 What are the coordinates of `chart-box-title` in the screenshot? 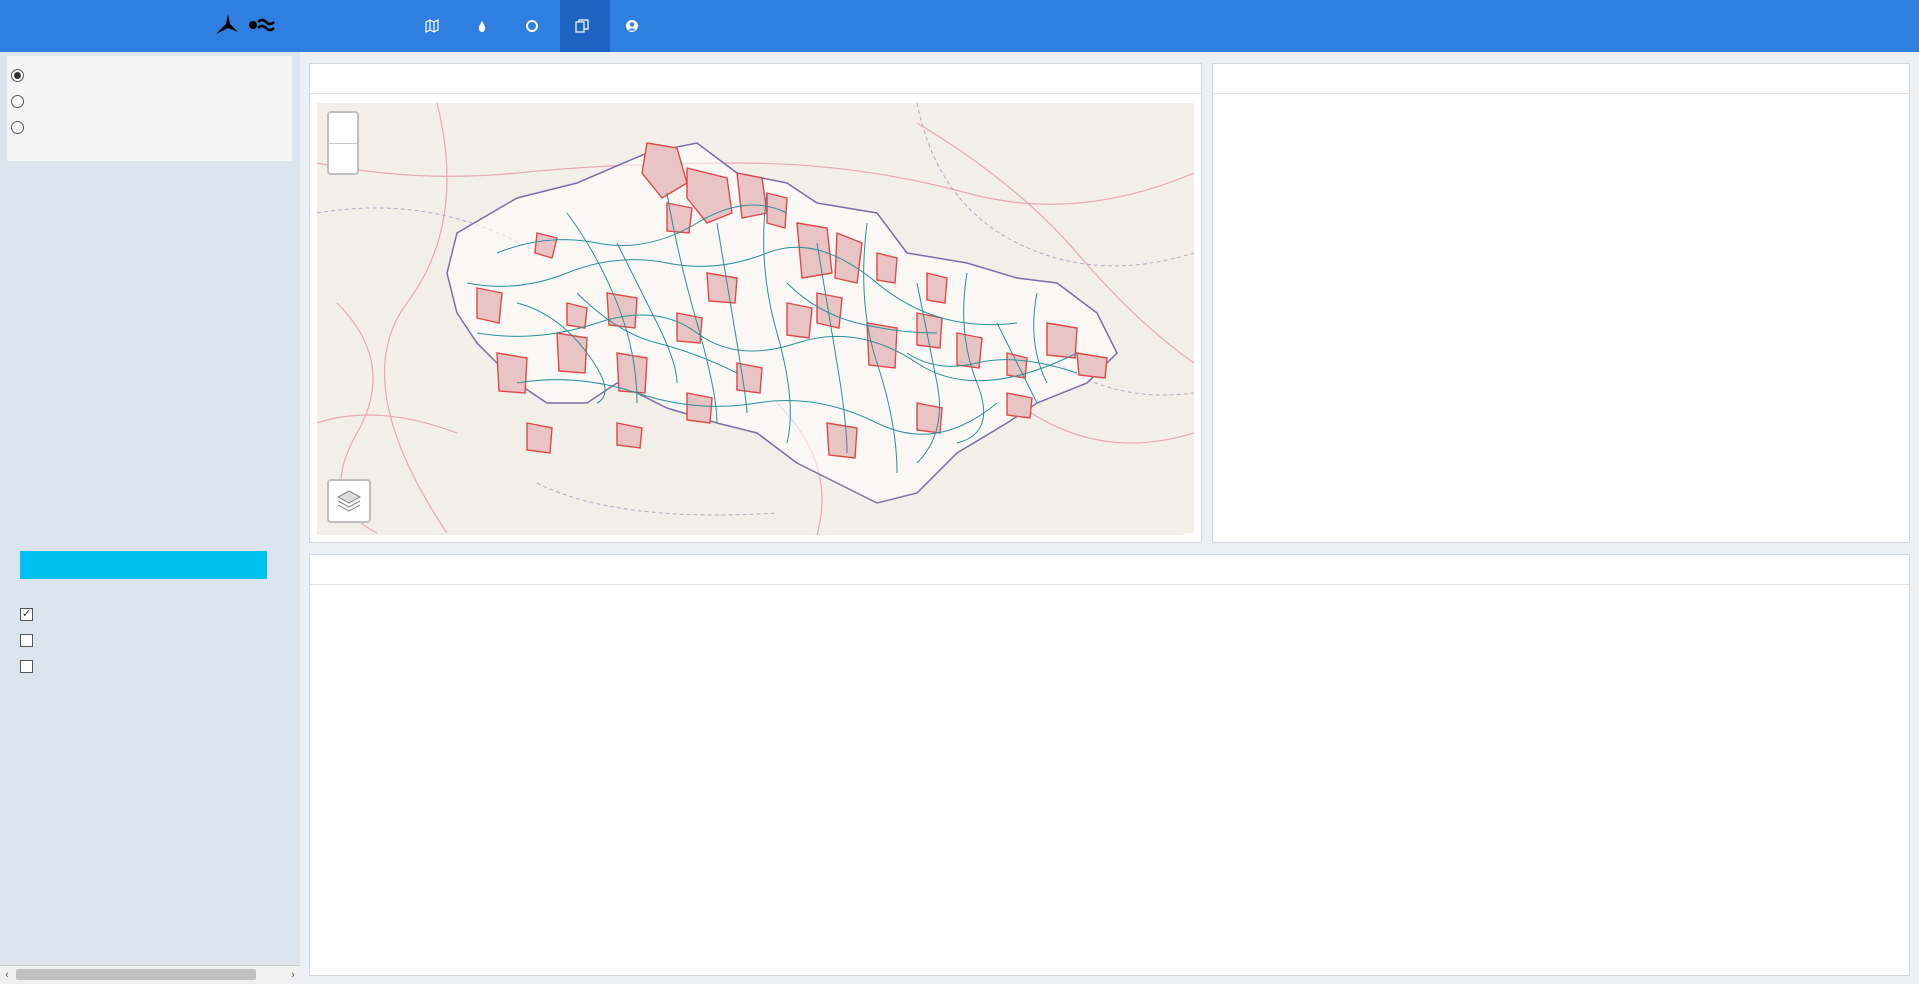 It's located at (1109, 570).